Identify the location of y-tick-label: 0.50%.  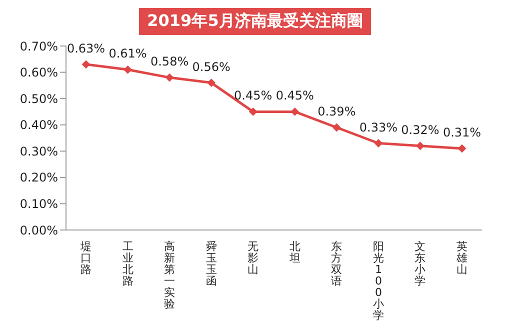
(39, 99).